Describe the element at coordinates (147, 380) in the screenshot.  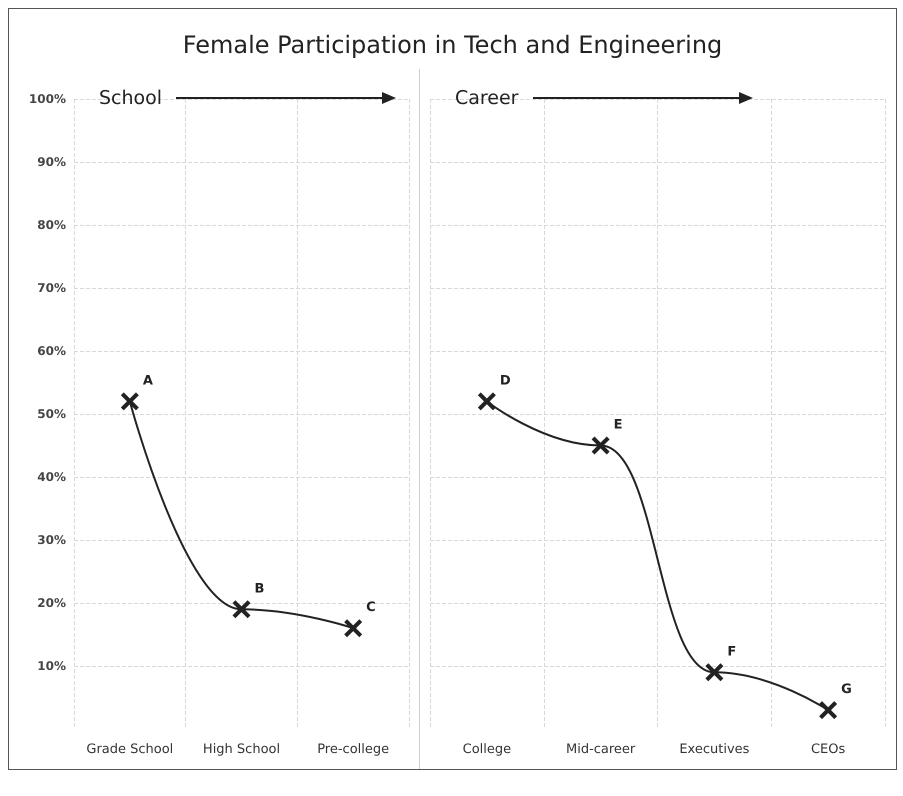
I see `data-label: A` at that location.